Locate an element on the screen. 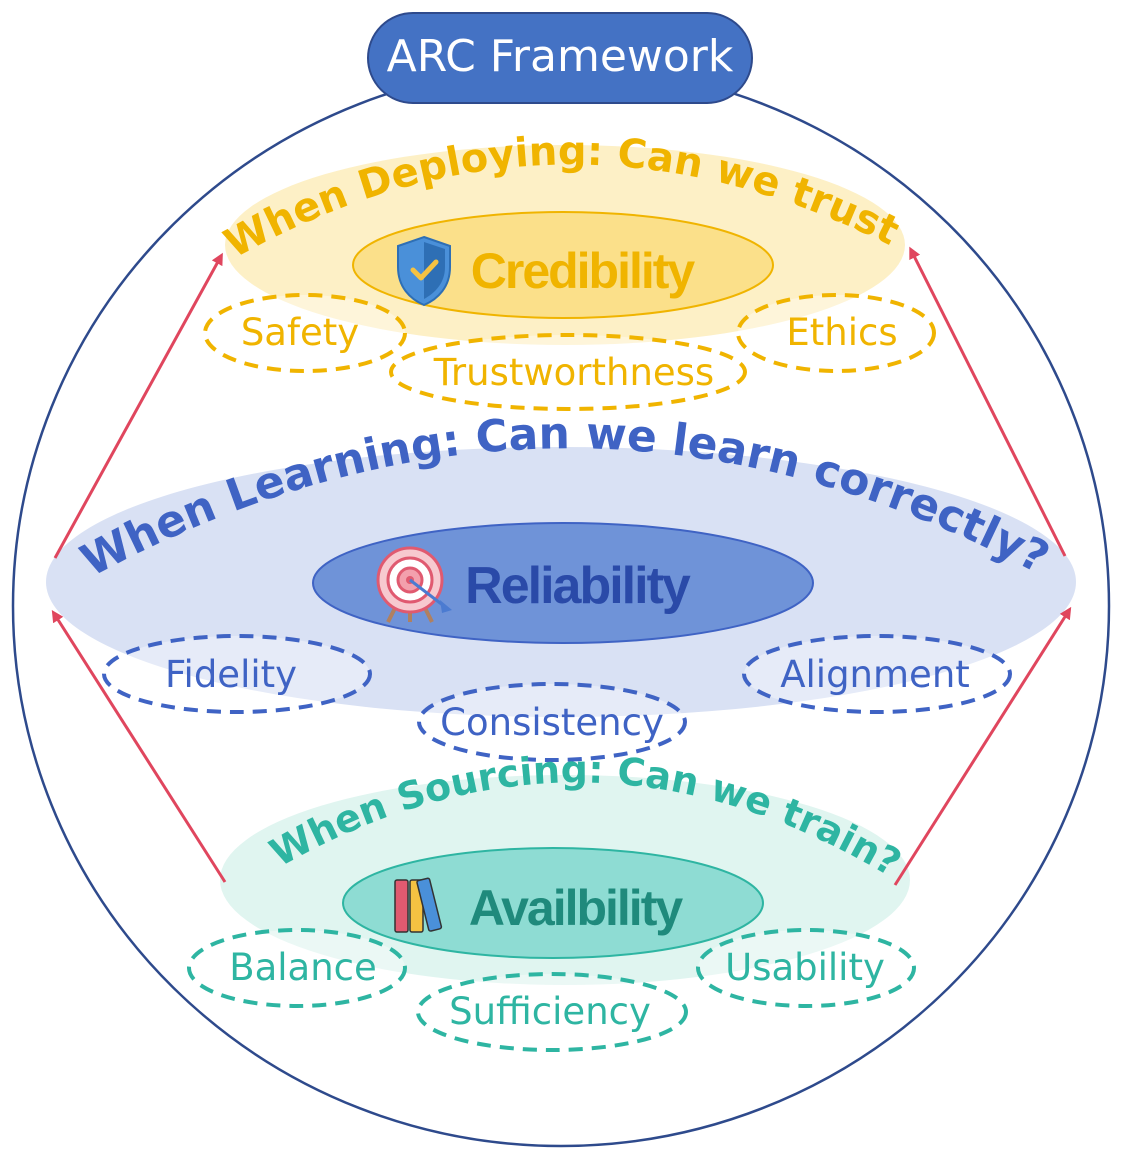 The width and height of the screenshot is (1122, 1151). aspect-consistency-bubble is located at coordinates (552, 722).